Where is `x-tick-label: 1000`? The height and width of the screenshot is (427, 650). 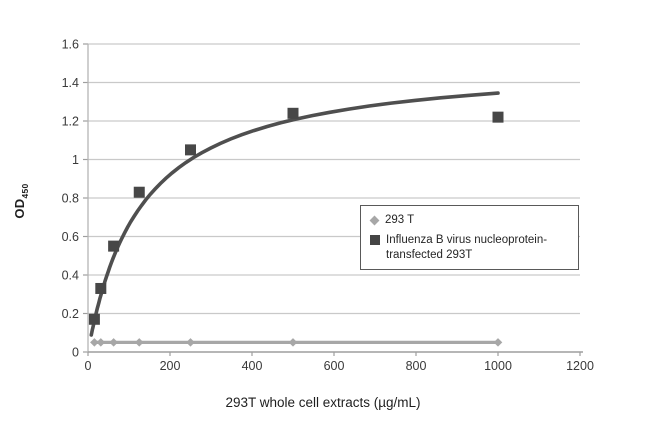
x-tick-label: 1000 is located at coordinates (498, 366).